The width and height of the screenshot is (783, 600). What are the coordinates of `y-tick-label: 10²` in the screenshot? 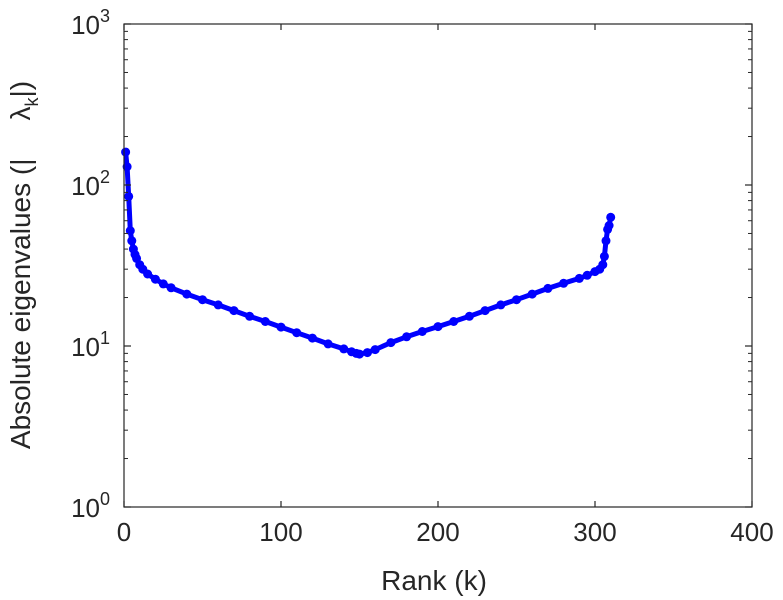 It's located at (90, 184).